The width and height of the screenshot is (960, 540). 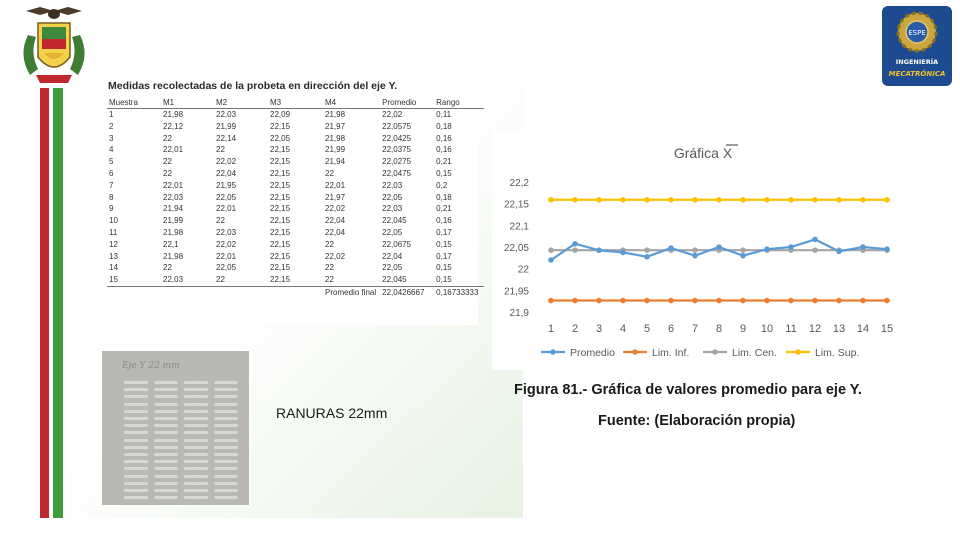 I want to click on cell-promedio: 22,0425, so click(x=397, y=138).